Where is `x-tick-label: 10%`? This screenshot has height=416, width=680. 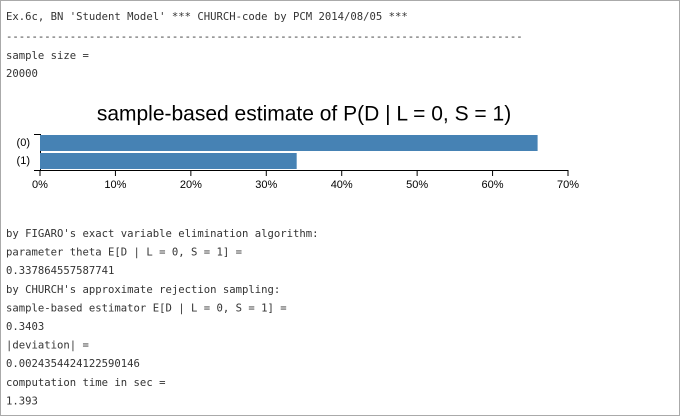 x-tick-label: 10% is located at coordinates (115, 185).